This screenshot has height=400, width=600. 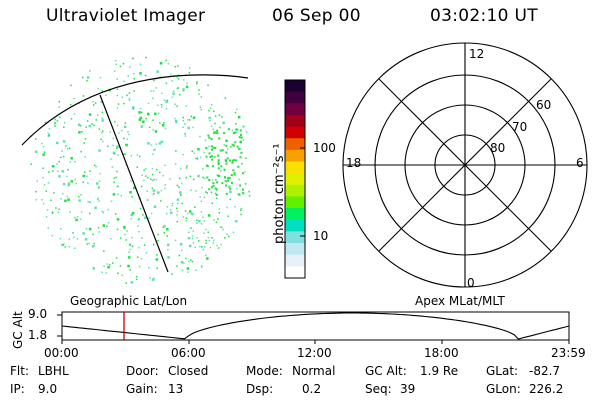 I want to click on status-seq-value: 39, so click(x=408, y=389).